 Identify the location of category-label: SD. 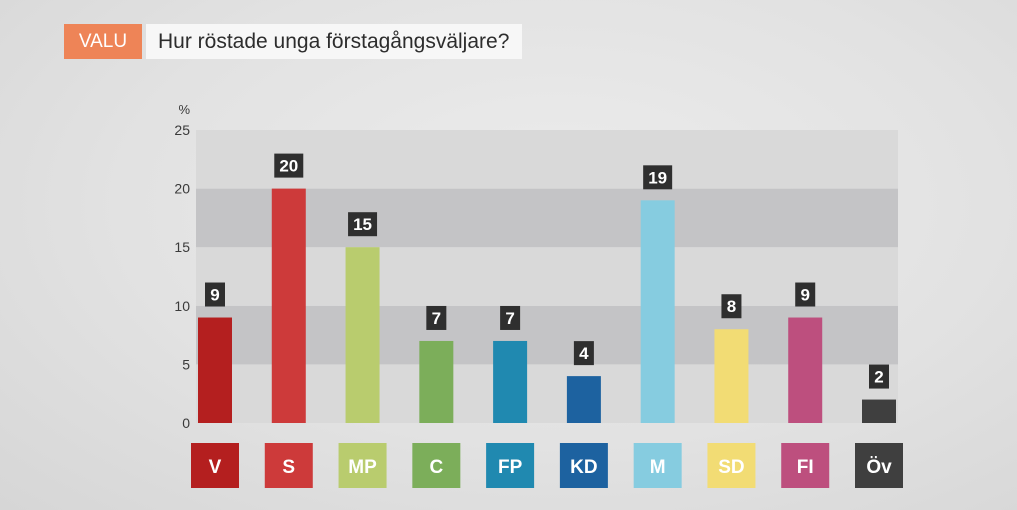
(731, 467).